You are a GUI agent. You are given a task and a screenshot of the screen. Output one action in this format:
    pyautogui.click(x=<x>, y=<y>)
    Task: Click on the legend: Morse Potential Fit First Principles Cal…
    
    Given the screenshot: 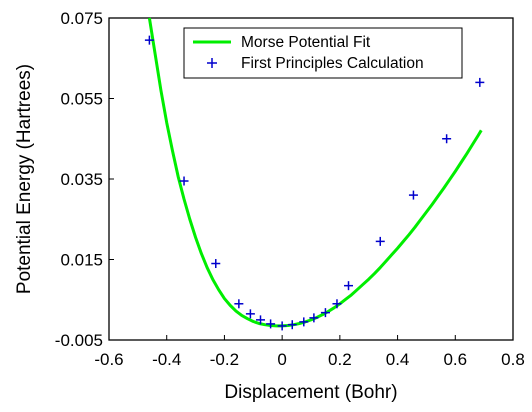 What is the action you would take?
    pyautogui.click(x=323, y=53)
    